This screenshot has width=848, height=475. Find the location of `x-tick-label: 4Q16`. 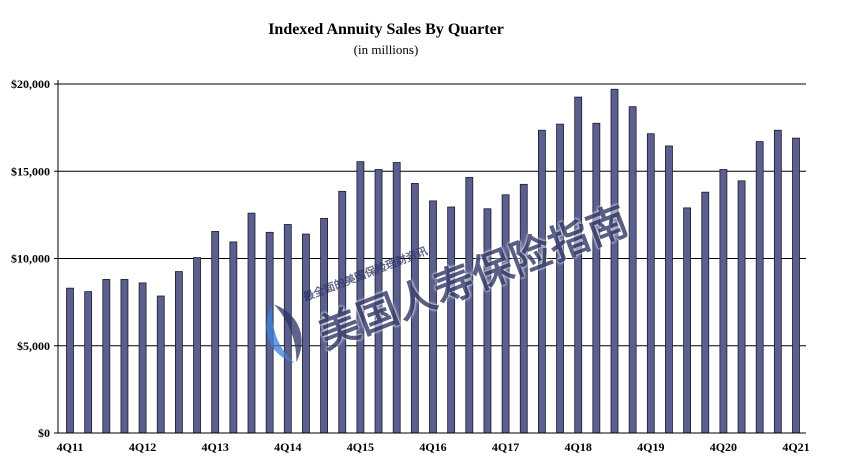

x-tick-label: 4Q16 is located at coordinates (432, 447).